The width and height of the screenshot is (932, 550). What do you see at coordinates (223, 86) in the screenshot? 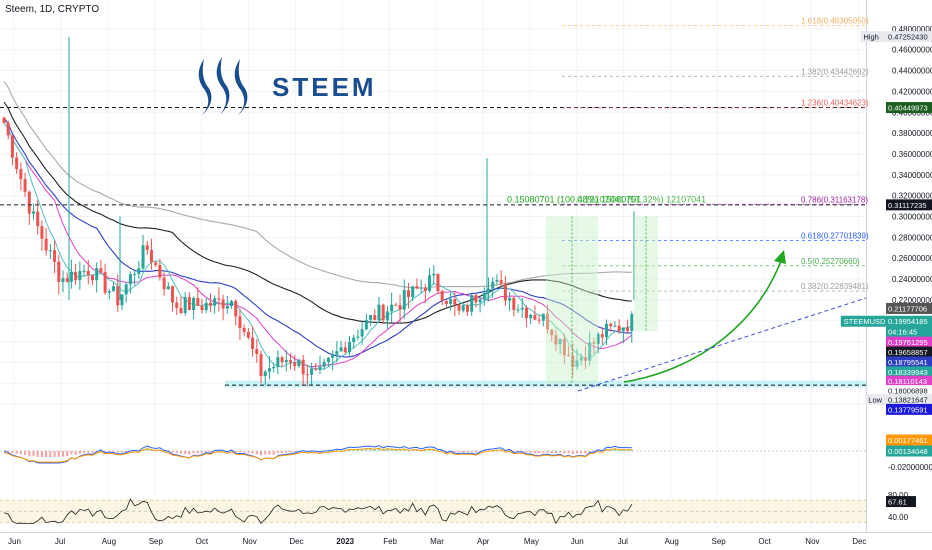
I see `steem-logo-icon` at bounding box center [223, 86].